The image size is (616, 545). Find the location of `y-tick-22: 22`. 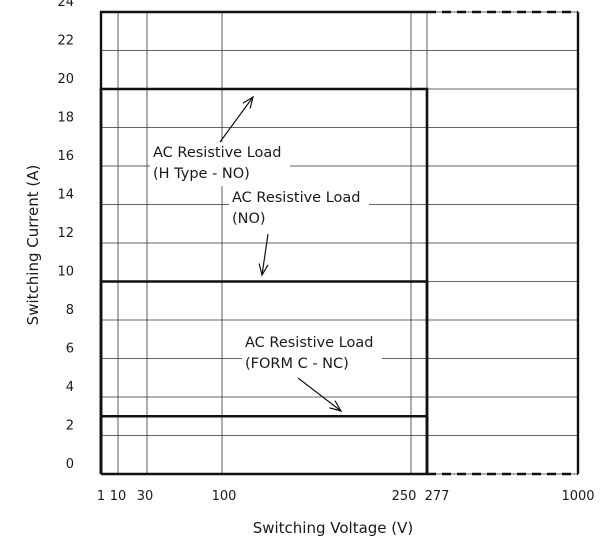

y-tick-22: 22 is located at coordinates (65, 41).